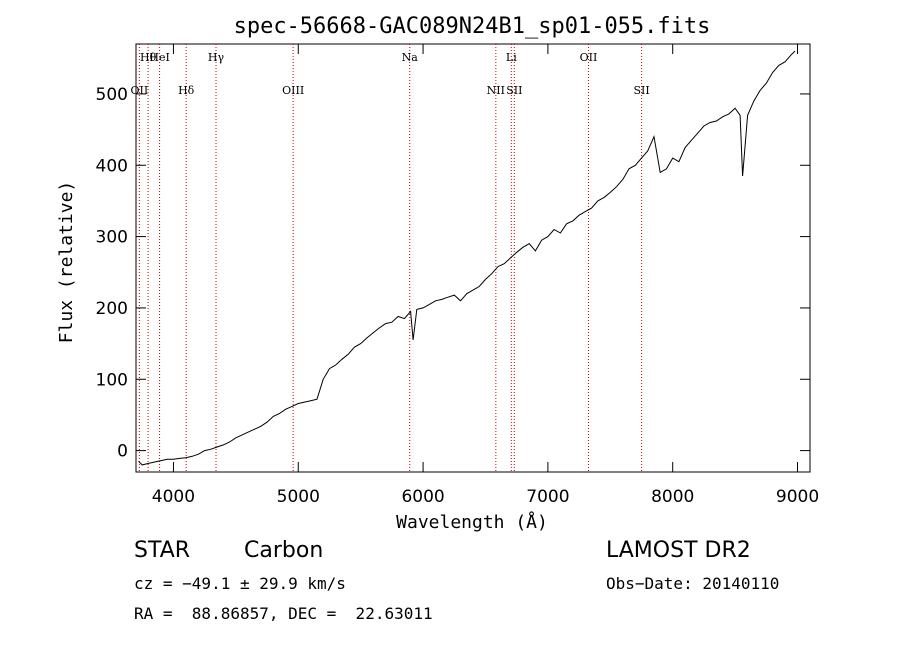 This screenshot has height=649, width=900. I want to click on redshift-text: cz = −49.1 ± 29.9 km/s, so click(240, 583).